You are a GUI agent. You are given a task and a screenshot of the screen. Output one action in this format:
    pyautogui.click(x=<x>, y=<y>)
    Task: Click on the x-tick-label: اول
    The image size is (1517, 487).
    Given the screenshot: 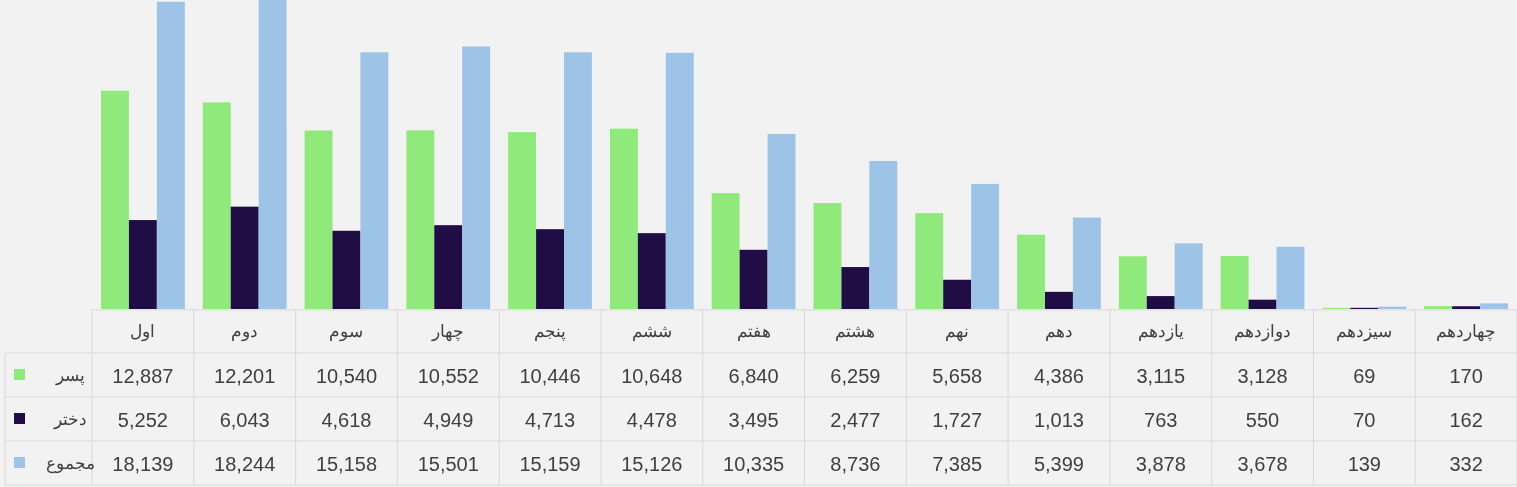 What is the action you would take?
    pyautogui.click(x=143, y=332)
    